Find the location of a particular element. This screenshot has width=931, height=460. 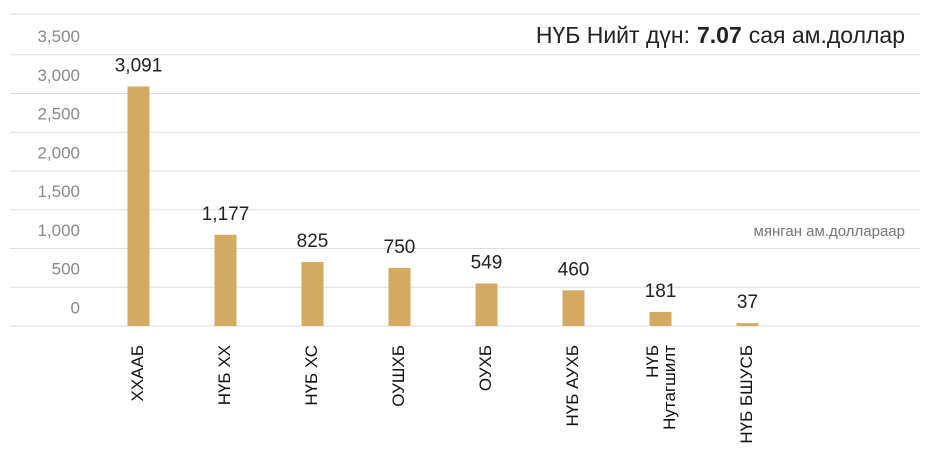

x-tick-label: НҮБ АУХБ is located at coordinates (572, 386).